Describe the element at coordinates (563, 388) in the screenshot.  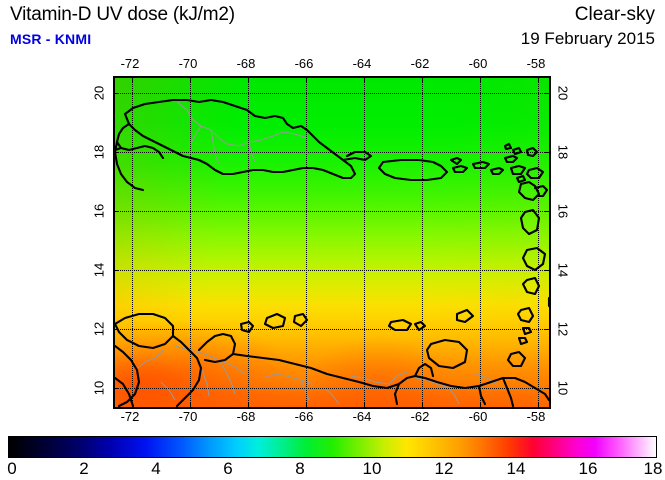
I see `y-axis-label-right: 10` at that location.